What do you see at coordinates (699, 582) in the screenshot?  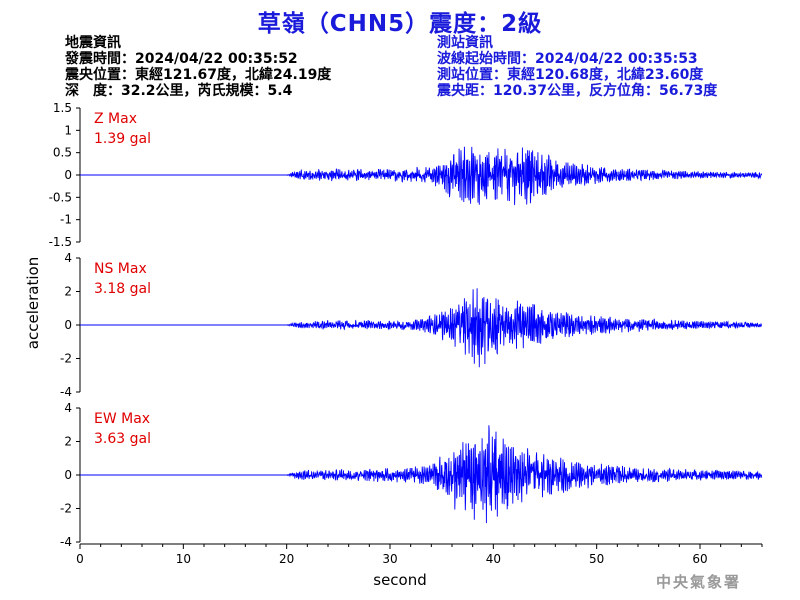 I see `agency-credit: 中央氣象署` at bounding box center [699, 582].